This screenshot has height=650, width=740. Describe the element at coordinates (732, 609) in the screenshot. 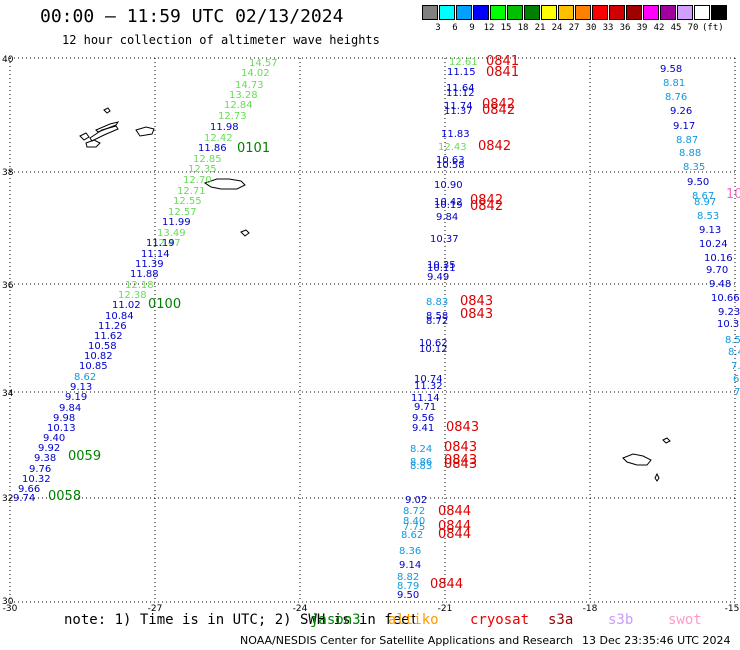

I see `lon-tick-label: -15` at that location.